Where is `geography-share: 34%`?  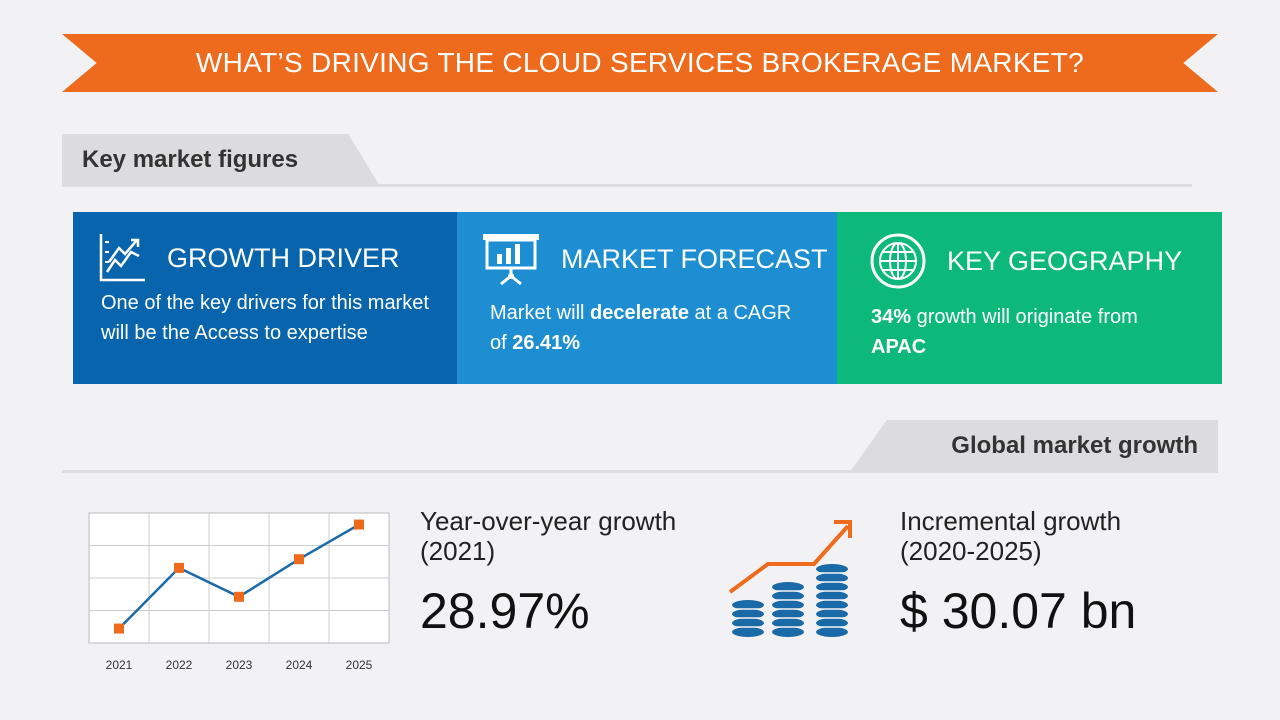 geography-share: 34% is located at coordinates (891, 317).